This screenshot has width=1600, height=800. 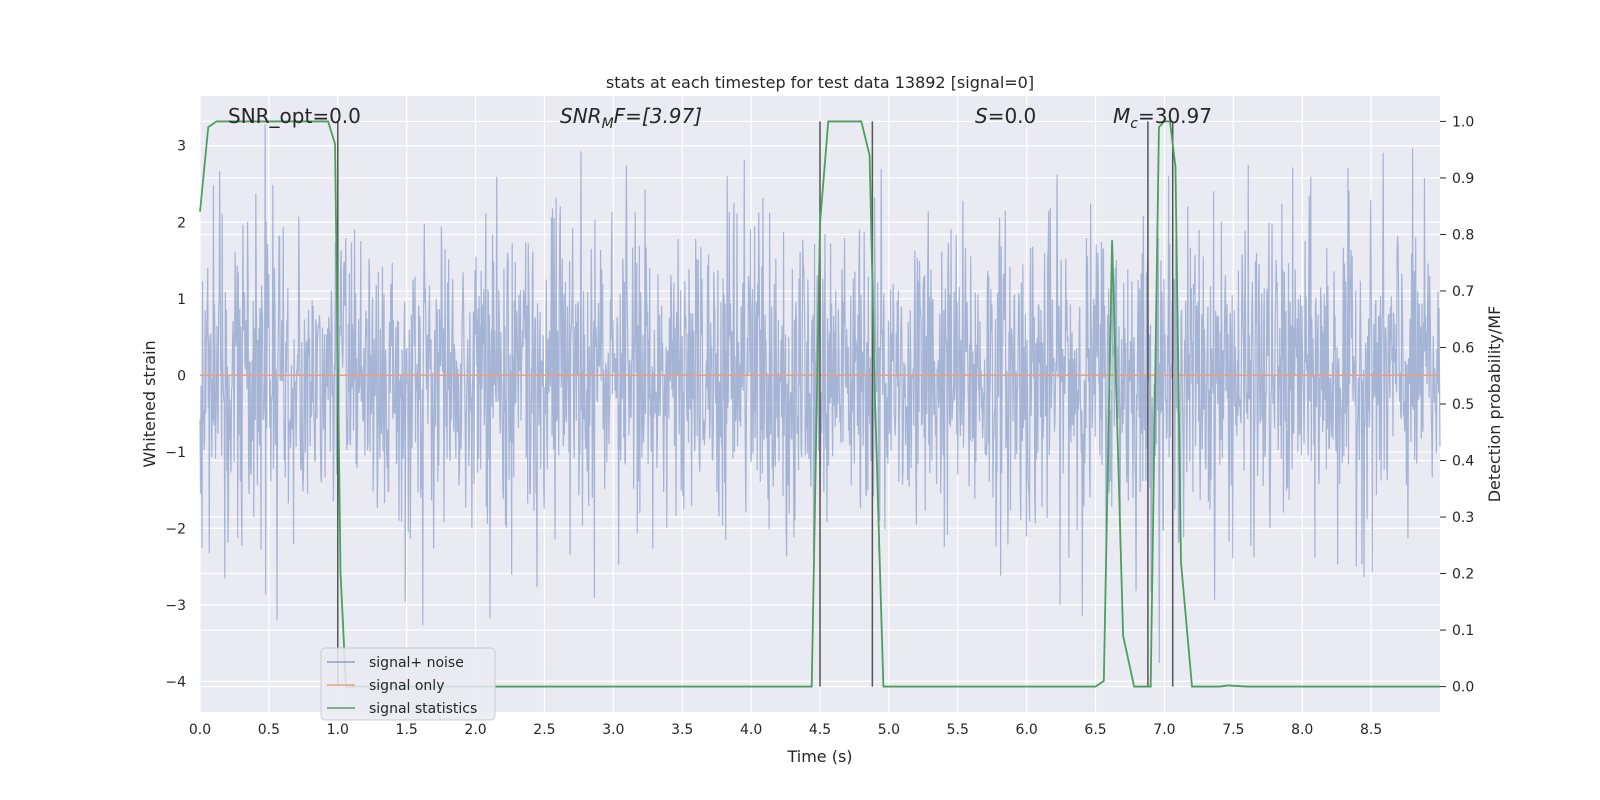 I want to click on annotations: SNR_opt=0.0 SNRMF=[3.97] S=0.0 Mc=30.97, so click(x=720, y=118).